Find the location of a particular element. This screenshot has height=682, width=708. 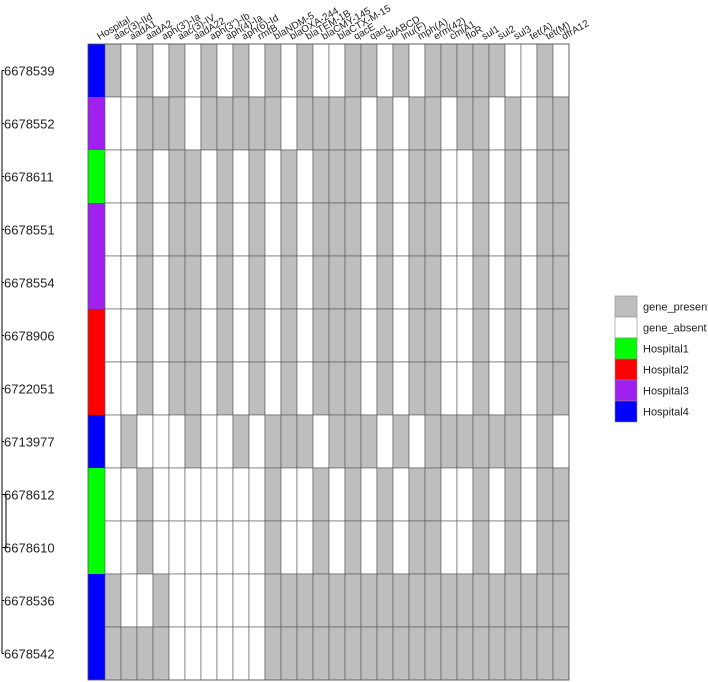

hospital-cell is located at coordinates (96, 176).